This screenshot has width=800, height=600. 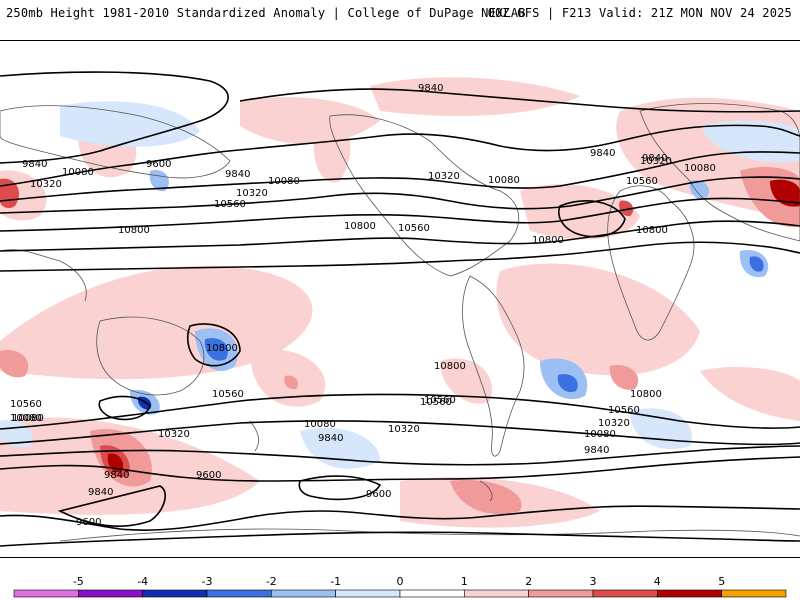 What do you see at coordinates (785, 193) in the screenshot?
I see `extreme-pos-anomaly` at bounding box center [785, 193].